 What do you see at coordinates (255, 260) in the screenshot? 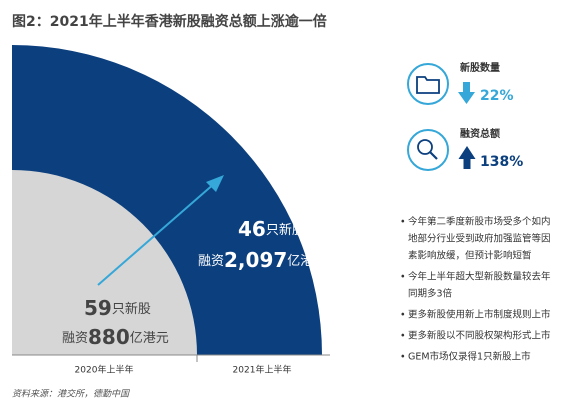
I see `fund: 2,097` at bounding box center [255, 260].